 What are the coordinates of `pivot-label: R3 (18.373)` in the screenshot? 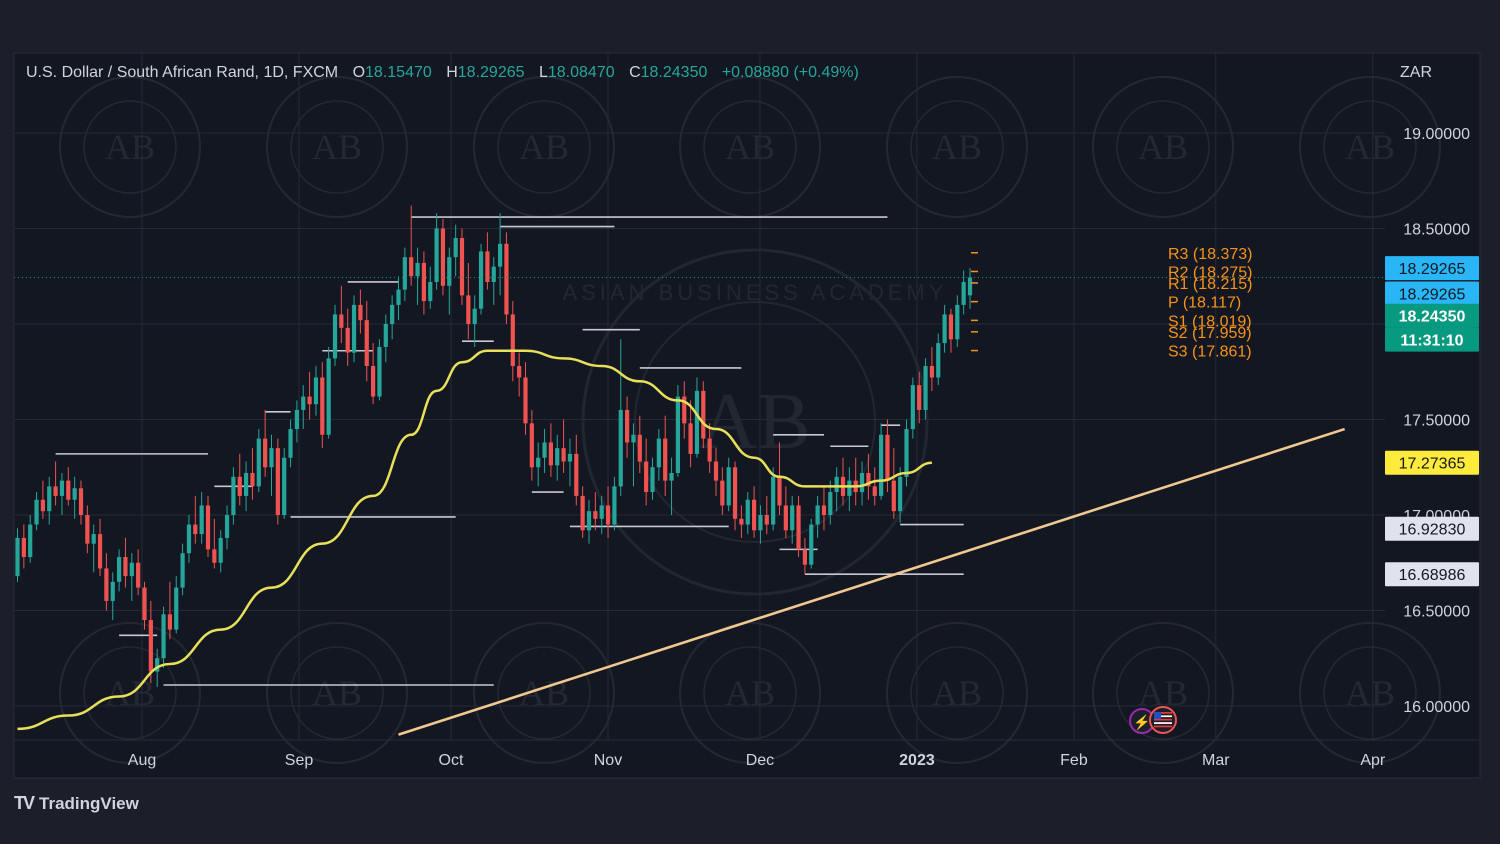 It's located at (1210, 254).